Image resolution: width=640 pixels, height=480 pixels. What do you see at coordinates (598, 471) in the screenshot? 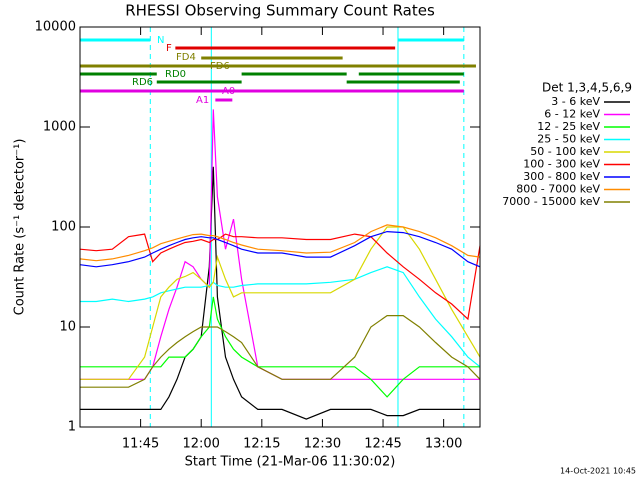
I see `footer: 14-Oct-2021 10:45` at bounding box center [598, 471].